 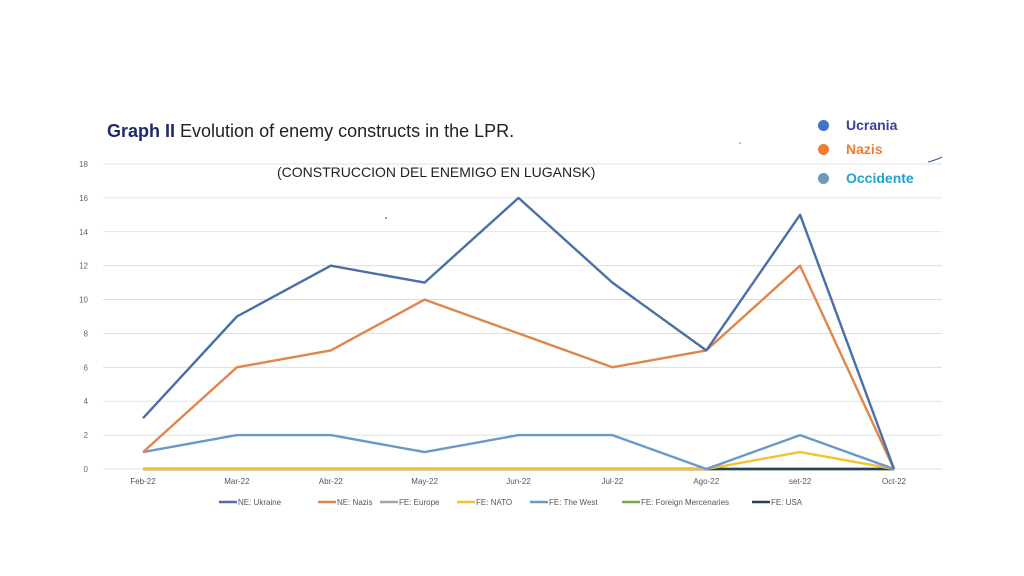 What do you see at coordinates (143, 481) in the screenshot?
I see `x-tick-label: Feb-22` at bounding box center [143, 481].